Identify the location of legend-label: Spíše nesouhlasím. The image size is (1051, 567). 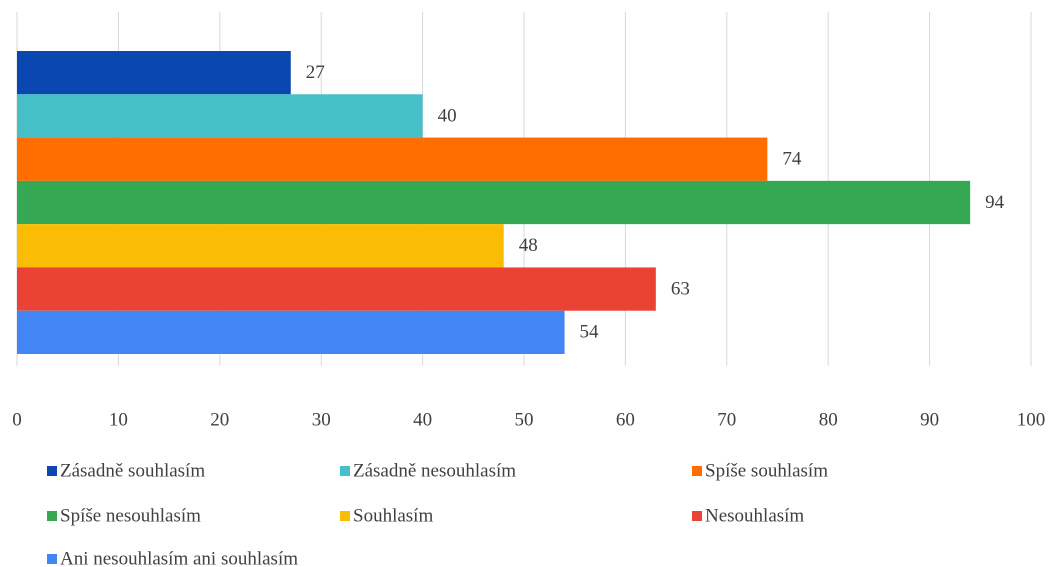
(130, 515).